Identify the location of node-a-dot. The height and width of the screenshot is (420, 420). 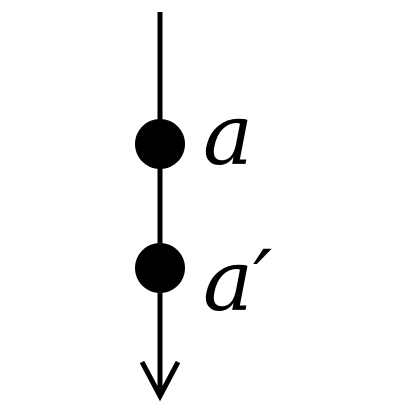
(160, 144).